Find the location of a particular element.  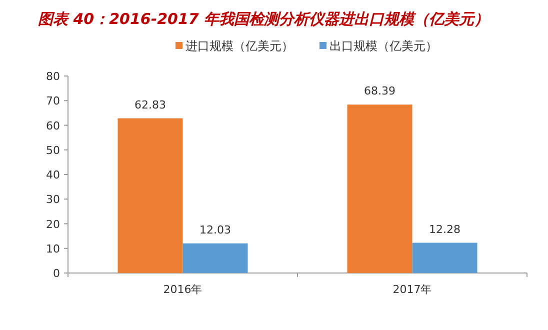

y-tick-label: 0 is located at coordinates (56, 273).